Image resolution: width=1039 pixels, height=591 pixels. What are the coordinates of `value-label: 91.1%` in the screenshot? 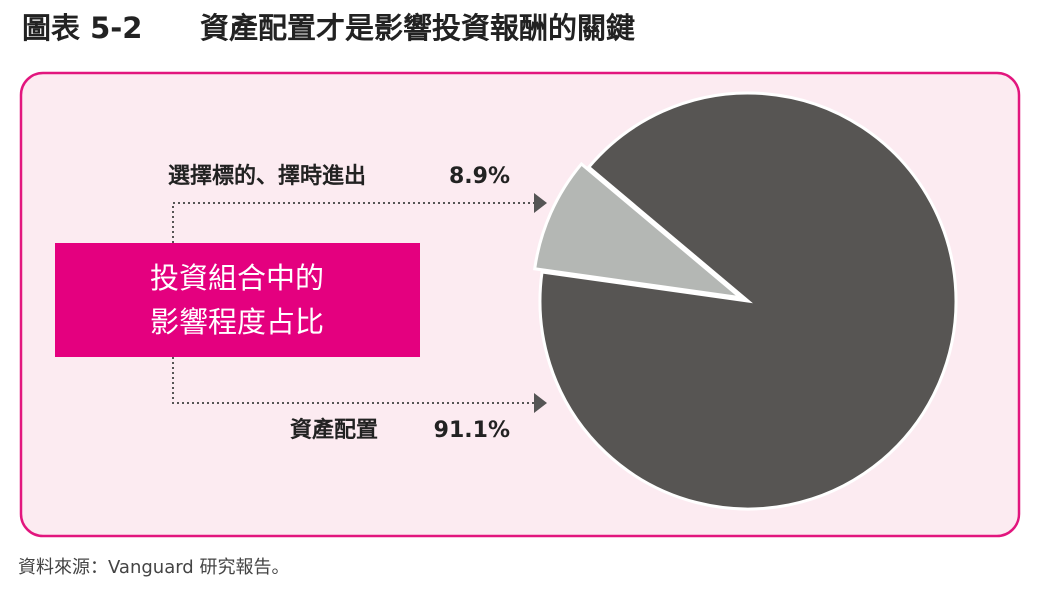 It's located at (472, 430).